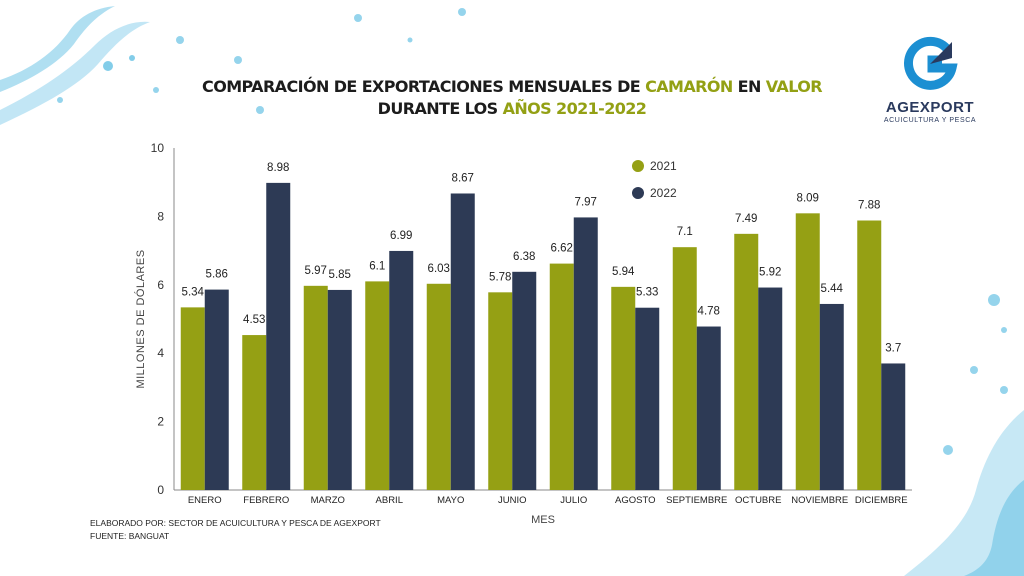 The width and height of the screenshot is (1024, 576). Describe the element at coordinates (160, 353) in the screenshot. I see `y-tick-label: 4` at that location.